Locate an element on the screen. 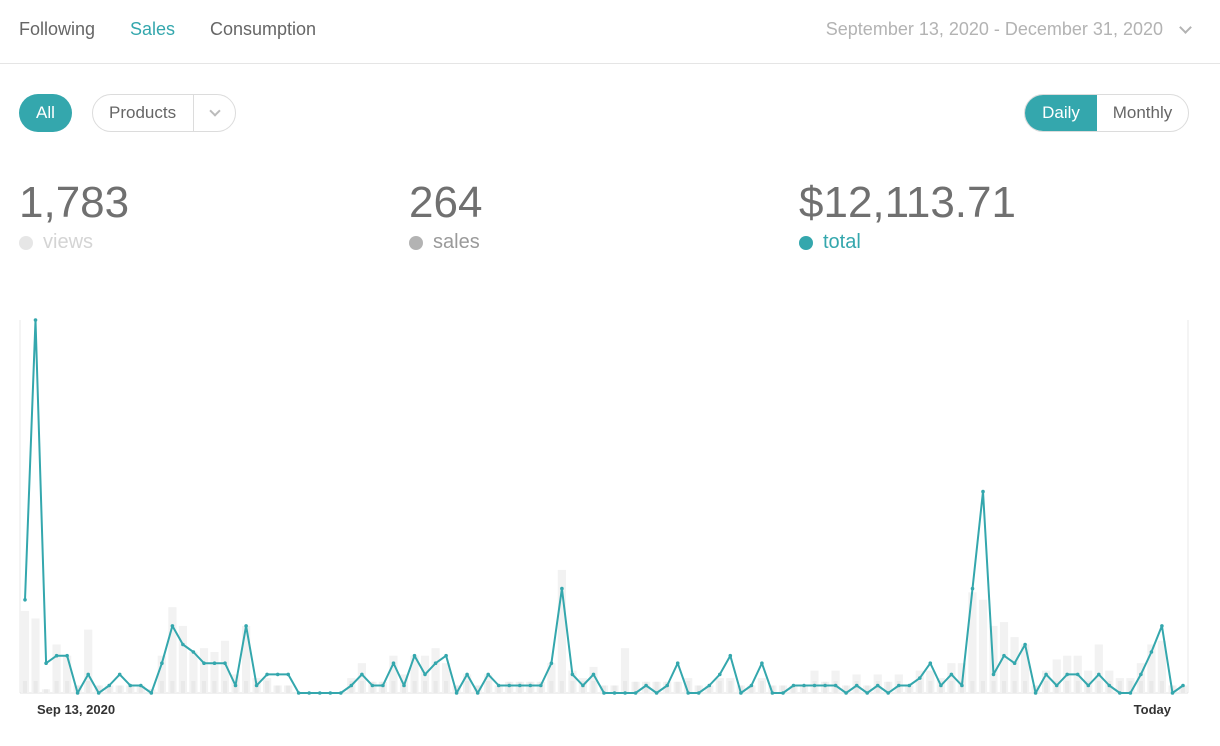 This screenshot has height=746, width=1220. date-range-picker: September 13, 2020 - December 31, 2020 is located at coordinates (1009, 29).